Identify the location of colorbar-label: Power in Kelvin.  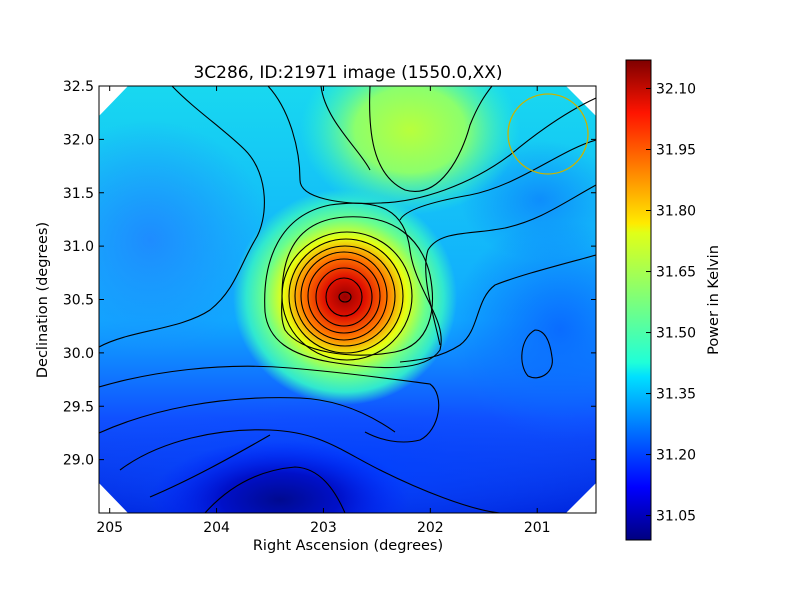
(714, 300).